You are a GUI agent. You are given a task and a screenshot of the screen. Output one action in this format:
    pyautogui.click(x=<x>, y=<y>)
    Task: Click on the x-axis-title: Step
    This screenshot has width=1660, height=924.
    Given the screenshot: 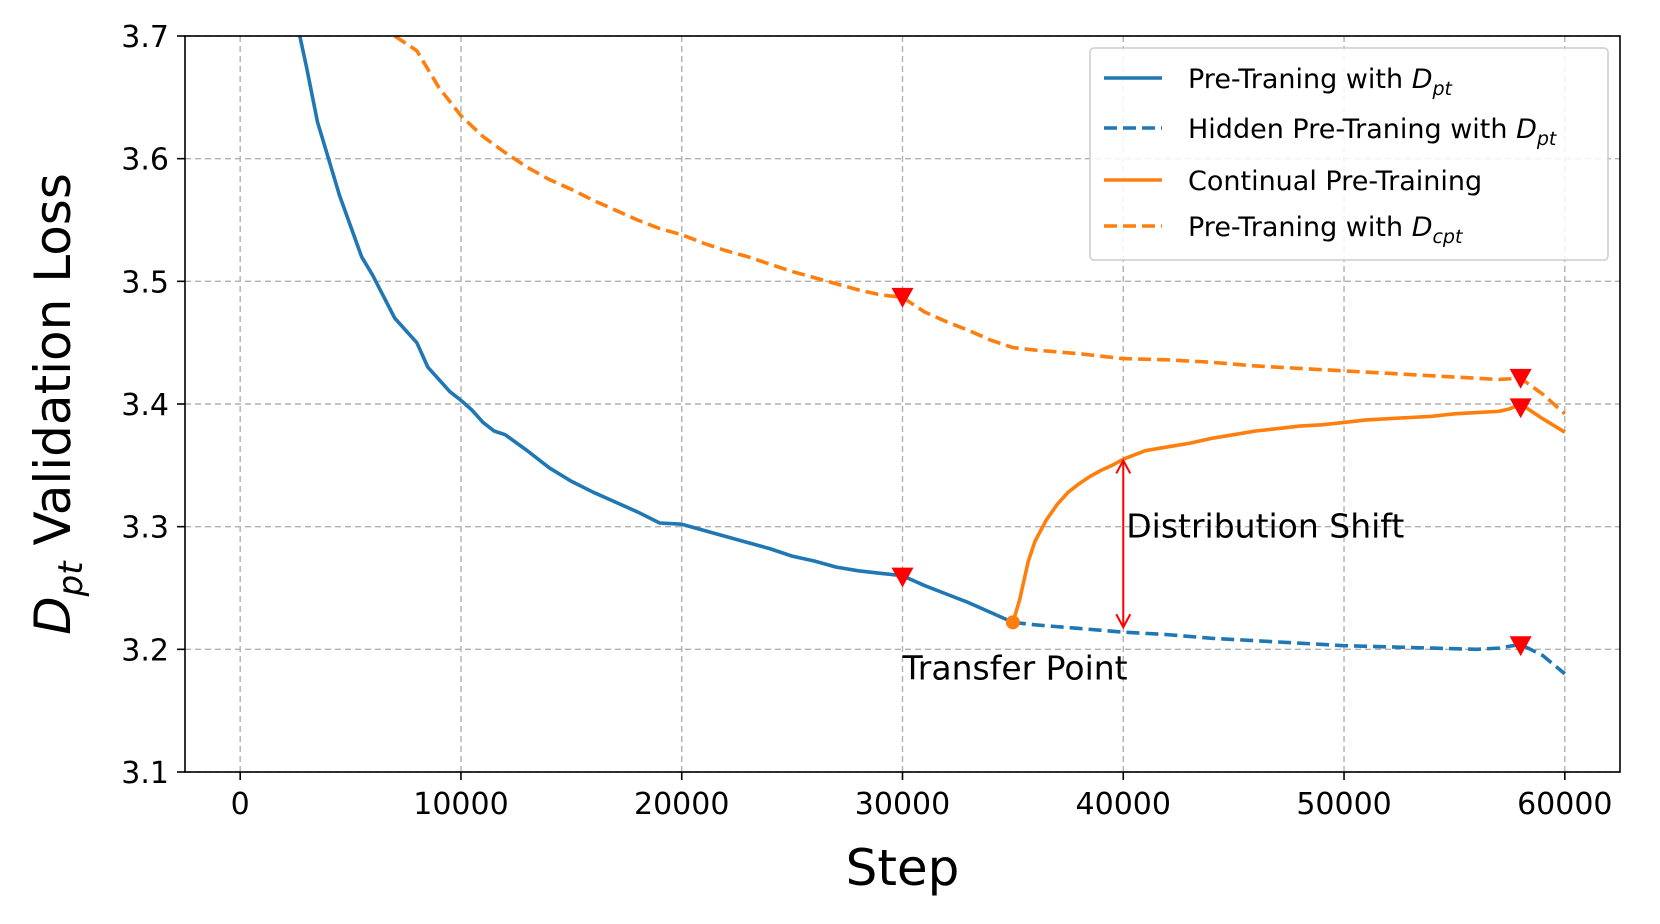 What is the action you would take?
    pyautogui.click(x=903, y=868)
    